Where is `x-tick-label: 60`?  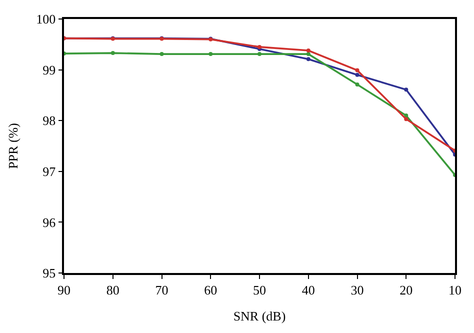 x-tick-label: 60 is located at coordinates (211, 290).